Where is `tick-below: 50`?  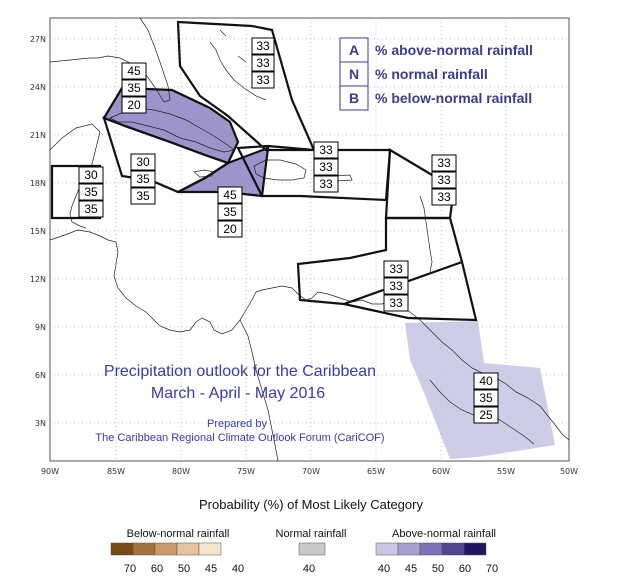
tick-below: 50 is located at coordinates (184, 569).